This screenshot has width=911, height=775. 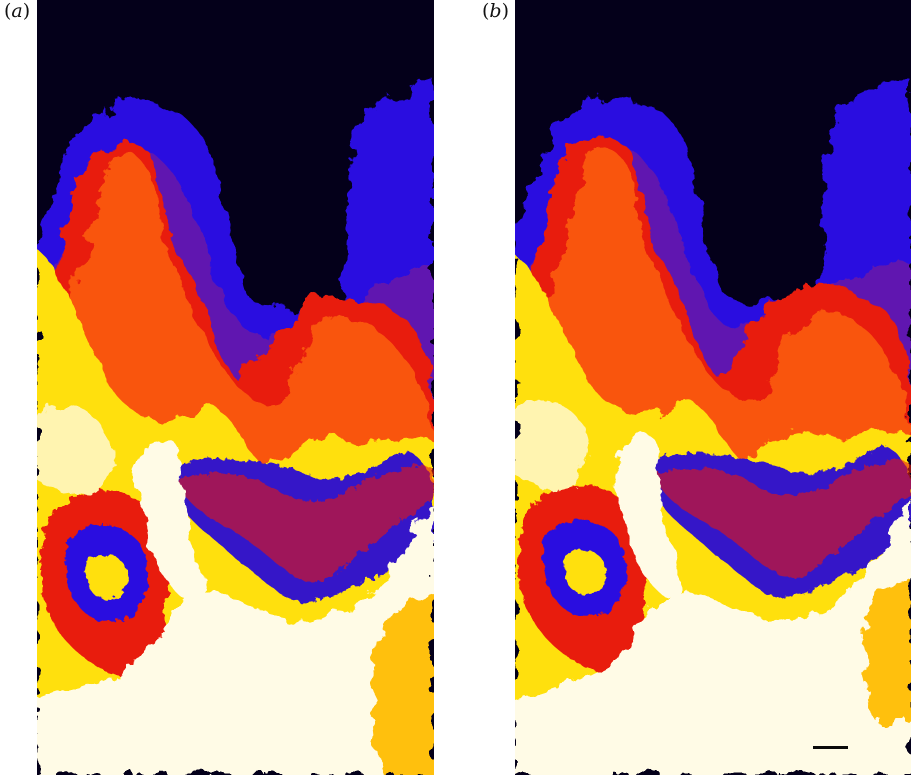 I want to click on panel-label-a: (a), so click(x=17, y=11).